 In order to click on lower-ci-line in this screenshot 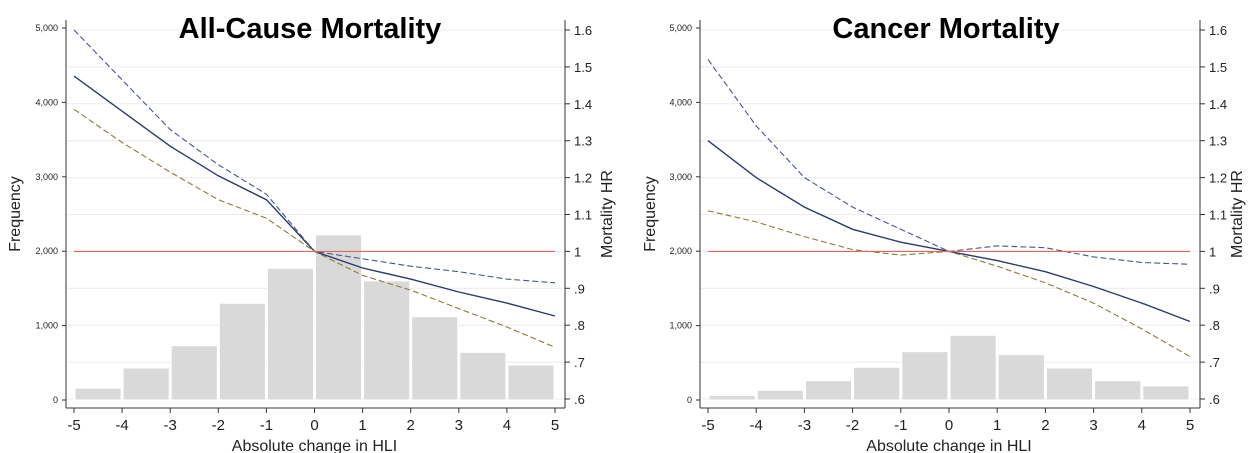, I will do `click(949, 284)`.